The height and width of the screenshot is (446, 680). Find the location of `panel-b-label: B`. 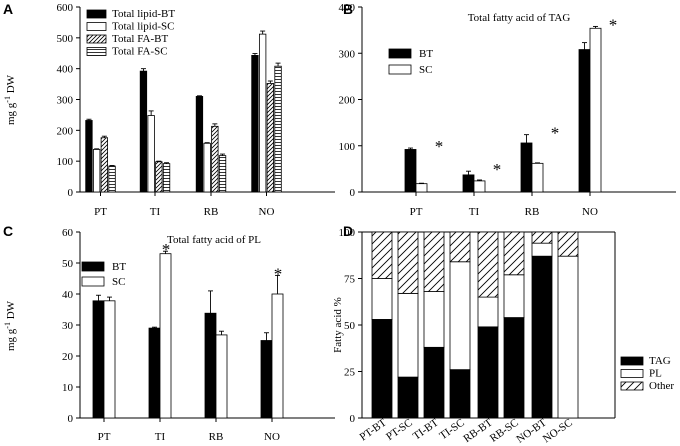

panel-b-label: B is located at coordinates (348, 9).